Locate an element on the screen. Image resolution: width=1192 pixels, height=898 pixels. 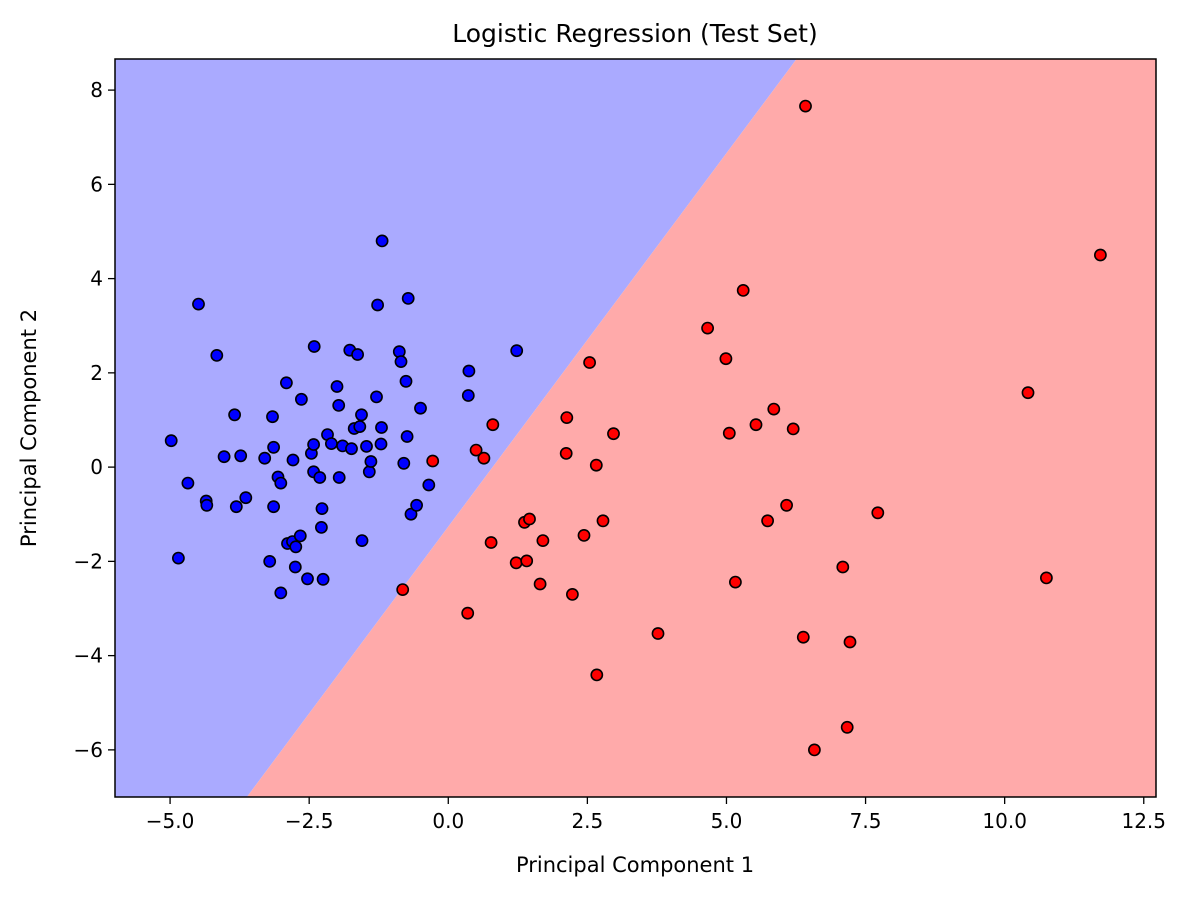
y-tick-label: 2 is located at coordinates (96, 373).